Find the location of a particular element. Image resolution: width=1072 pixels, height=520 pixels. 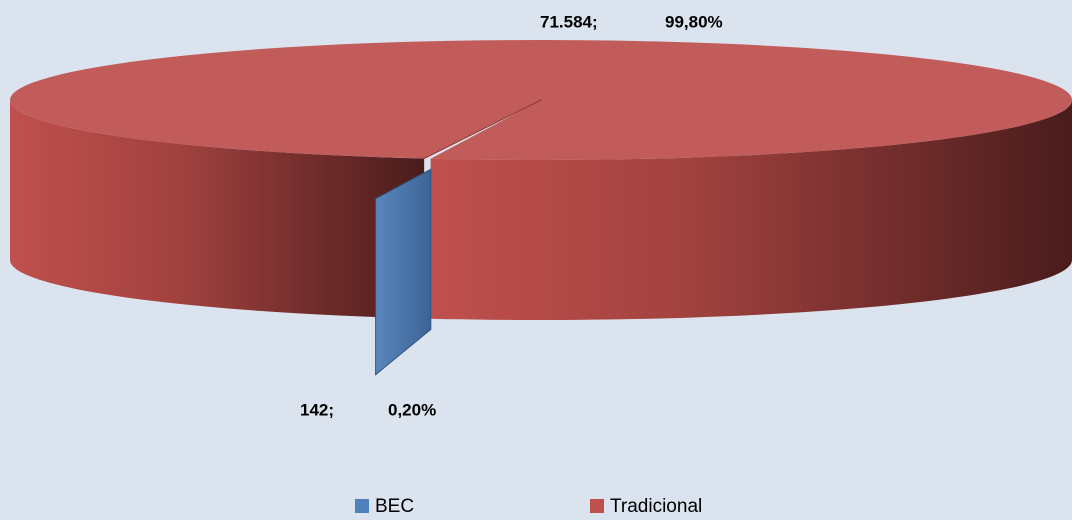

data-label: 71.584; is located at coordinates (569, 21).